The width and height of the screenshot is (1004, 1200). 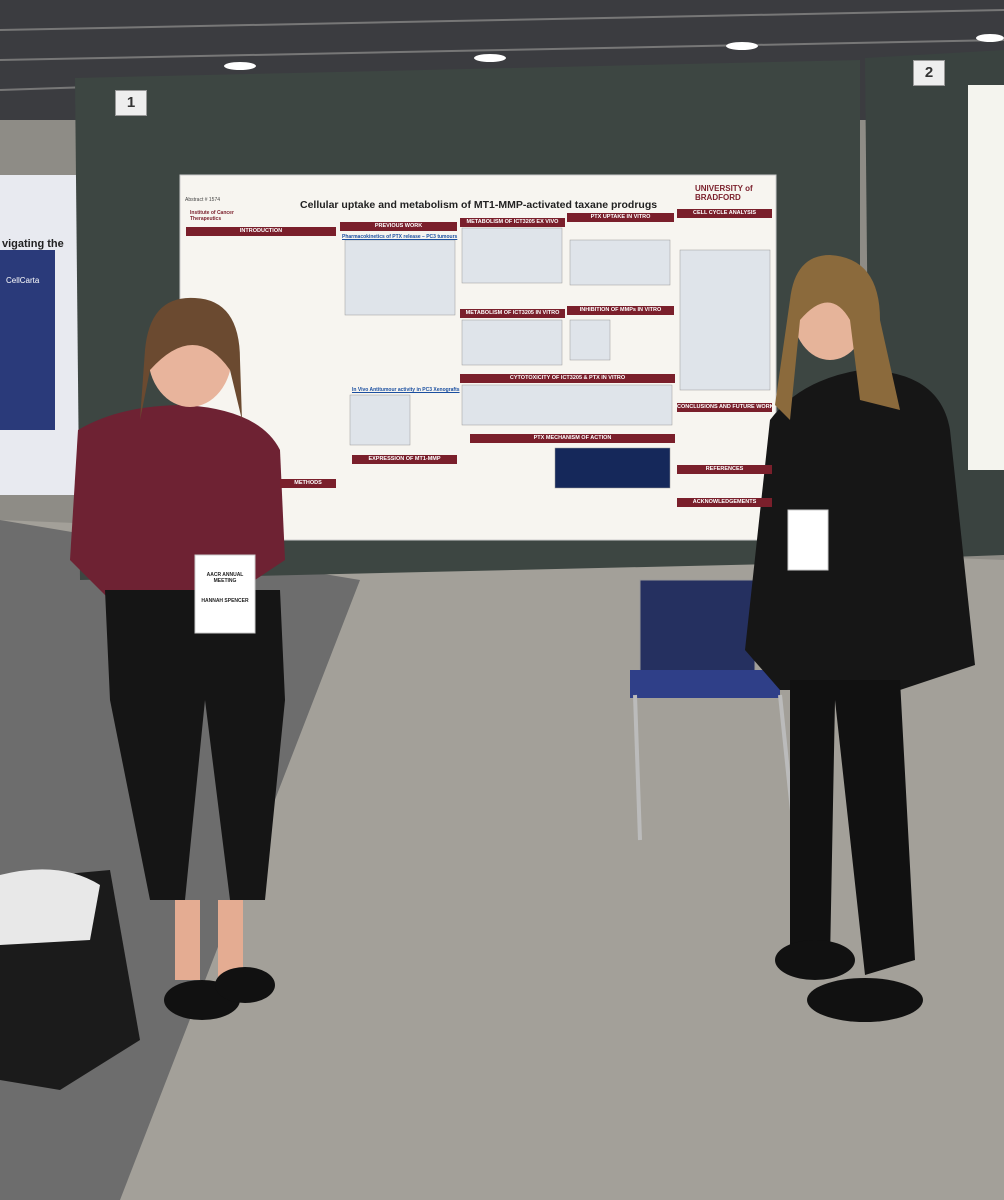 I want to click on logo-left: Institute of Cancer Therapeutics, so click(x=212, y=216).